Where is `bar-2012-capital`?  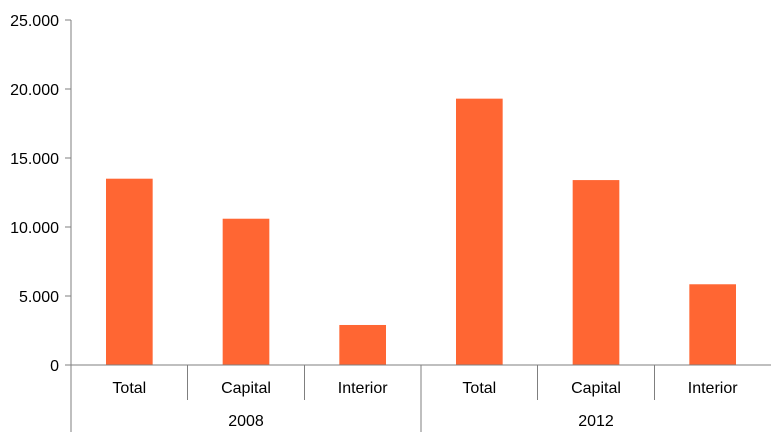 bar-2012-capital is located at coordinates (596, 272).